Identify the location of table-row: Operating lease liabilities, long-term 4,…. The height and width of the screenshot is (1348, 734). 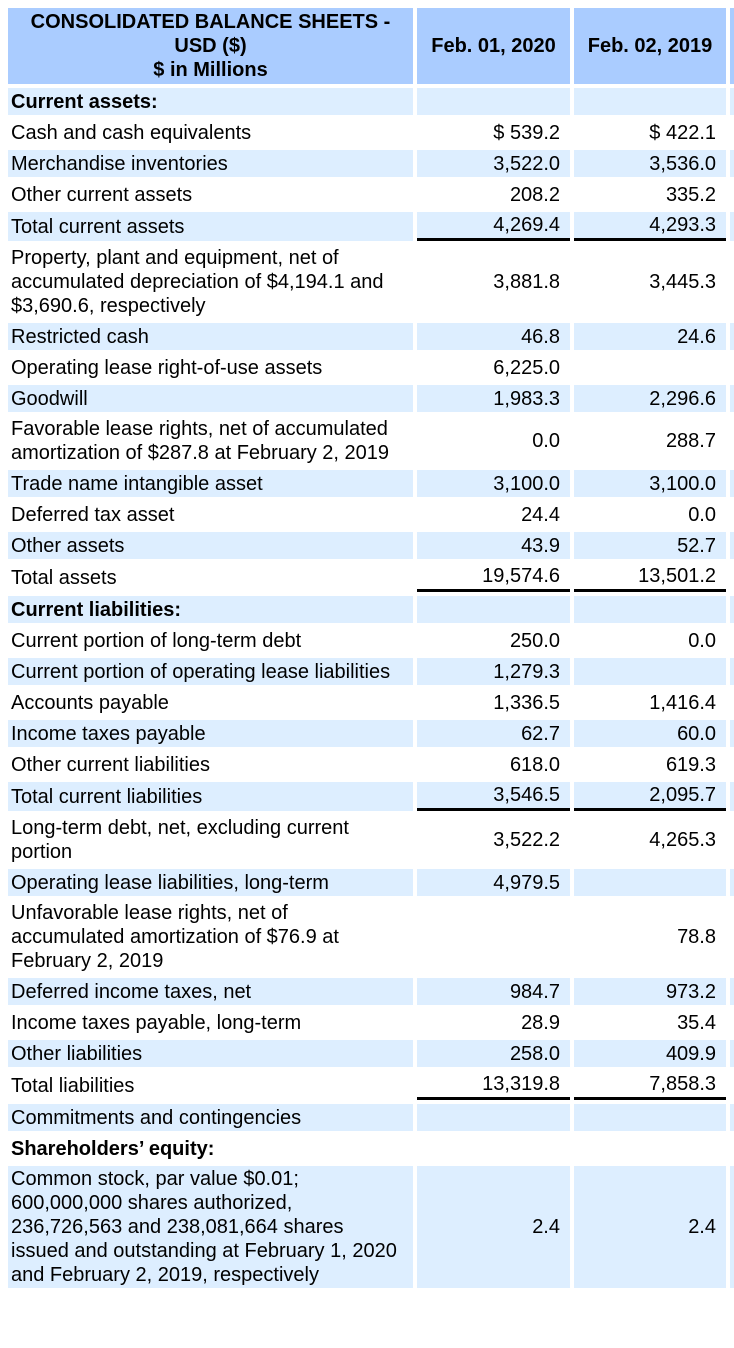
(371, 882).